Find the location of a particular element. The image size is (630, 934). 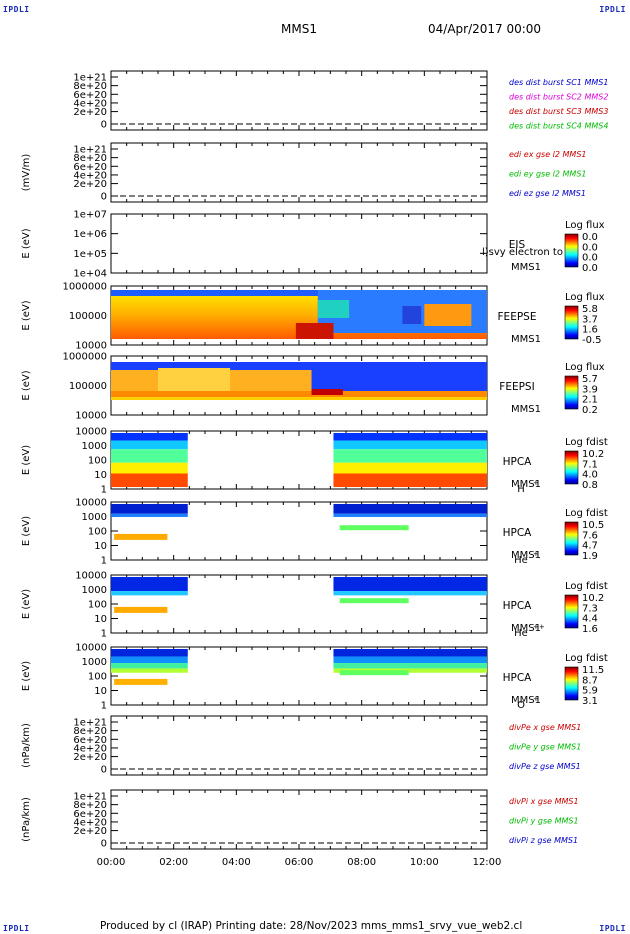

time-tick-label: 12:00 is located at coordinates (487, 862).